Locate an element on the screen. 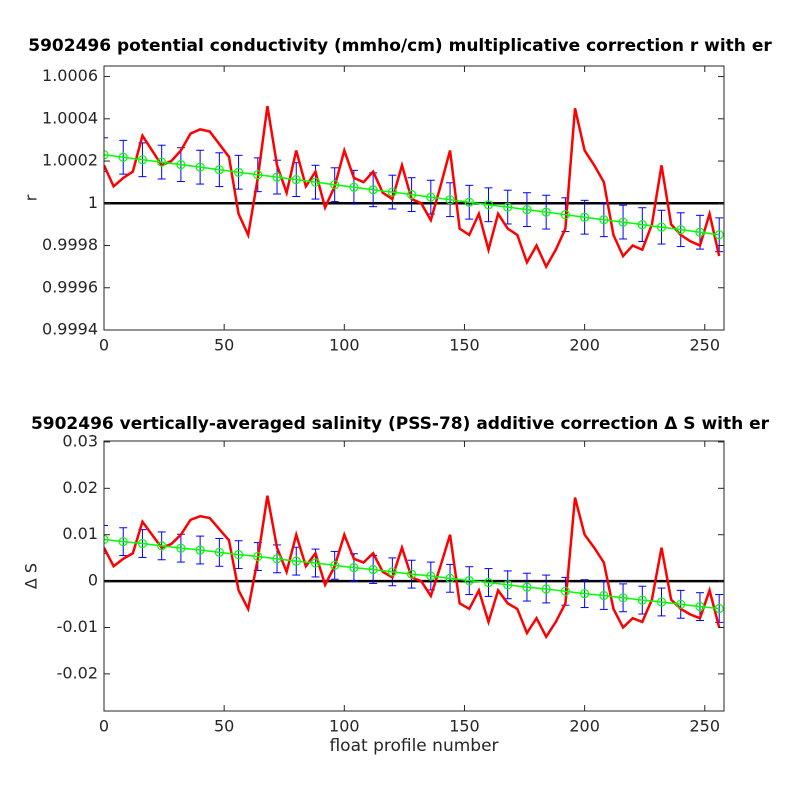 This screenshot has width=800, height=800. y-tick-label: 0.9996 is located at coordinates (70, 286).